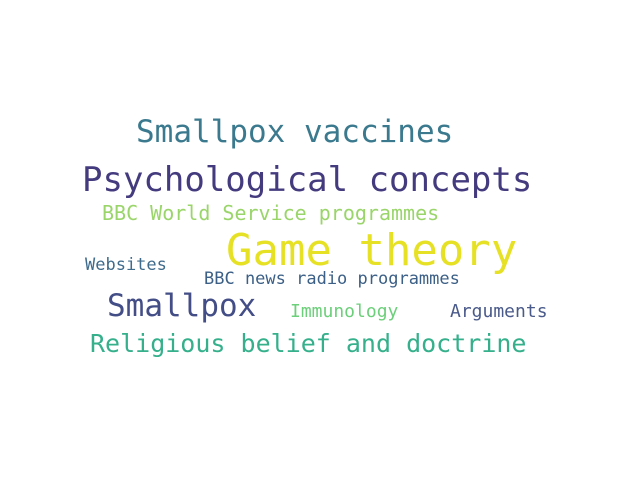 The image size is (640, 480). Describe the element at coordinates (499, 311) in the screenshot. I see `word-arguments: Arguments` at that location.